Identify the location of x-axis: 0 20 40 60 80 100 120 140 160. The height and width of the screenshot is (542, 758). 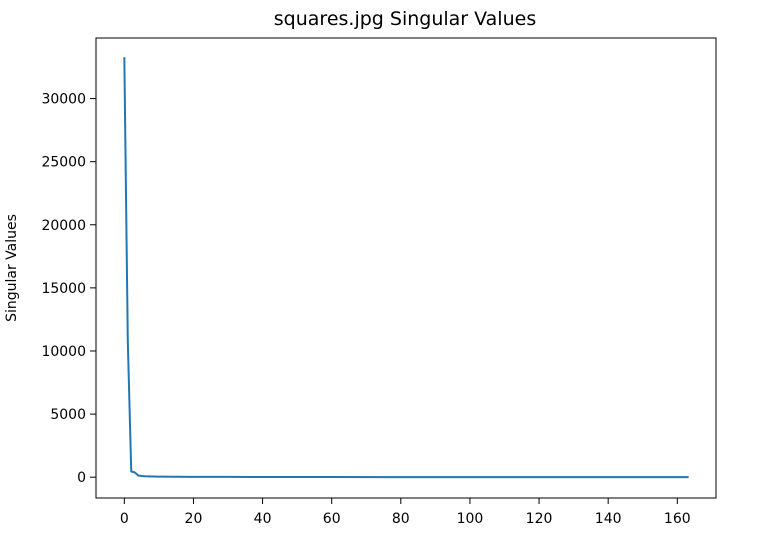
(405, 512).